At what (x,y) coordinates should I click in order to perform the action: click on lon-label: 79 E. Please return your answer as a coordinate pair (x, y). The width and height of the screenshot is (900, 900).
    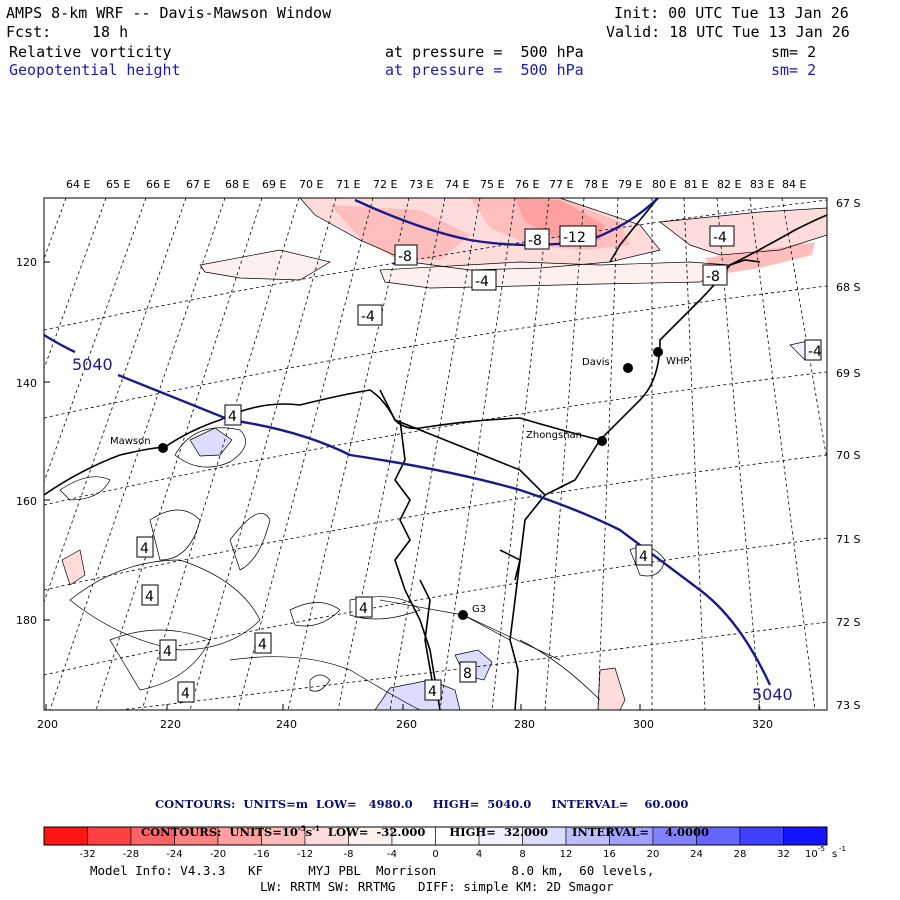
    Looking at the image, I should click on (630, 184).